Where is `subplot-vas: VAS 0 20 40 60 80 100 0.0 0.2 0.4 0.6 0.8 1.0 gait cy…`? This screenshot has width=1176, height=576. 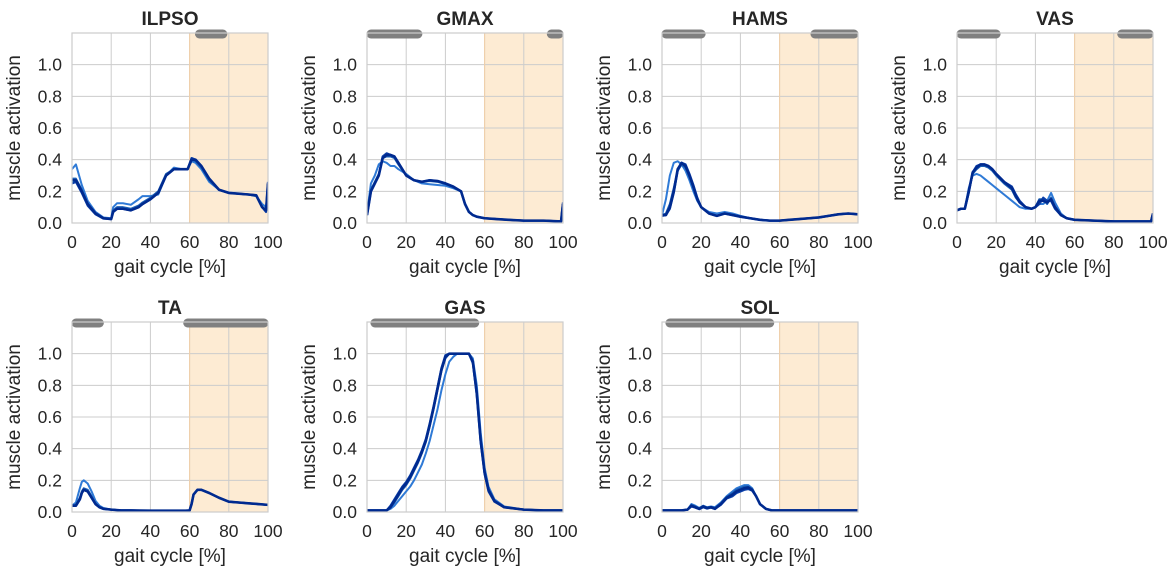 subplot-vas: VAS 0 20 40 60 80 100 0.0 0.2 0.4 0.6 0.8 1.0 gait cy… is located at coordinates (1028, 143).